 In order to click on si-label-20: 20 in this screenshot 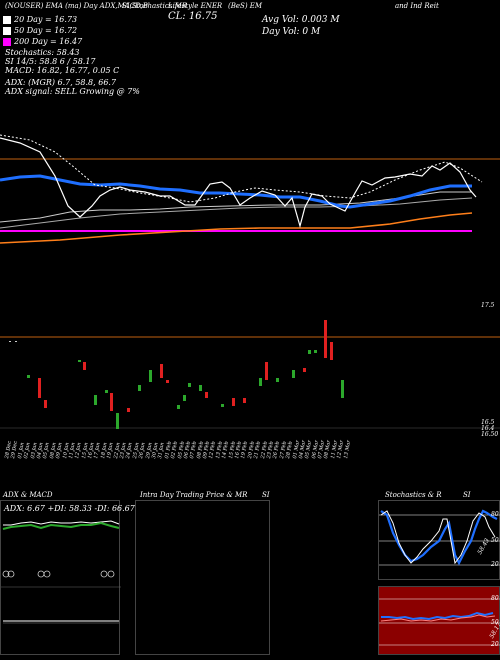, I will do `click(495, 644)`.